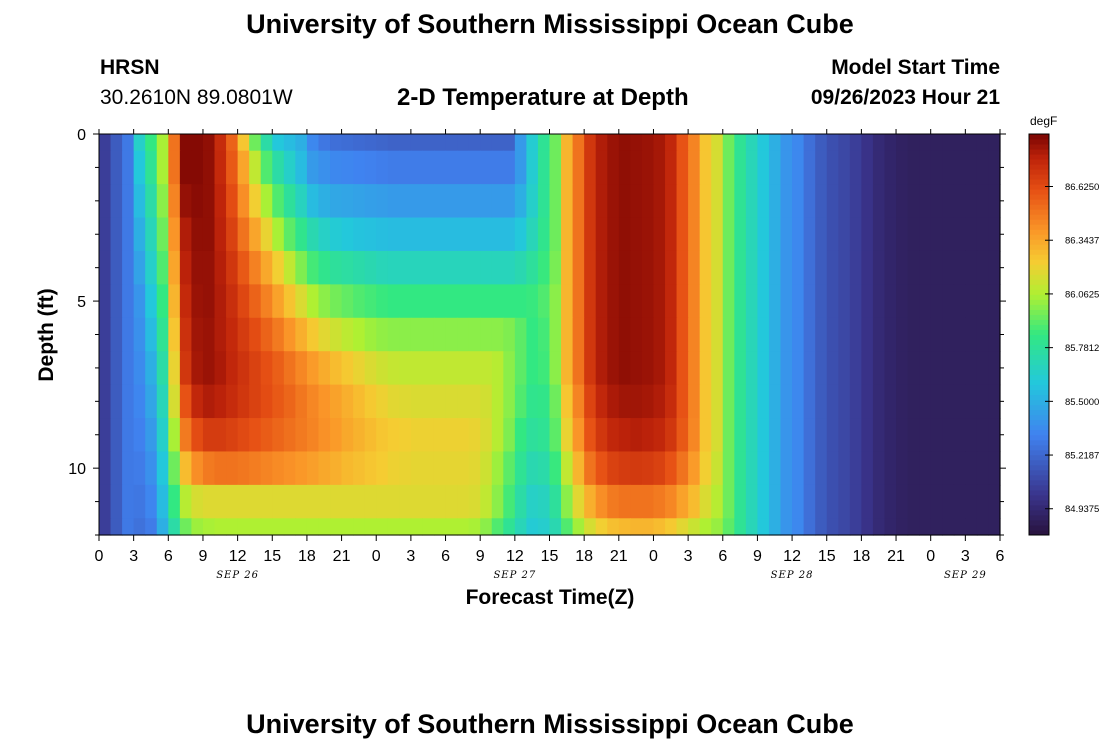 The height and width of the screenshot is (750, 1100). I want to click on x-tick-label: 6, so click(1000, 556).